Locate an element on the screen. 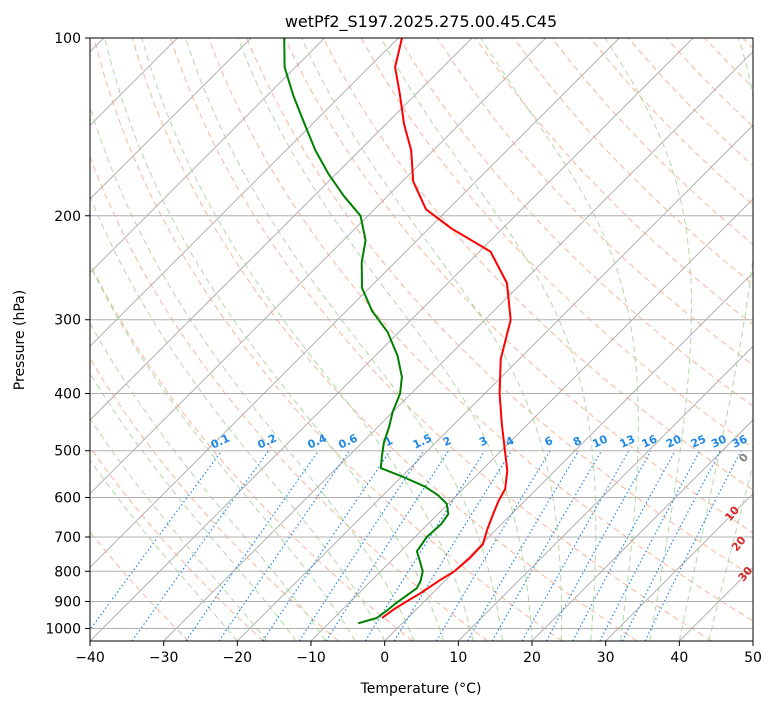 The height and width of the screenshot is (708, 775). mixing-ratio-label: 36 is located at coordinates (740, 441).